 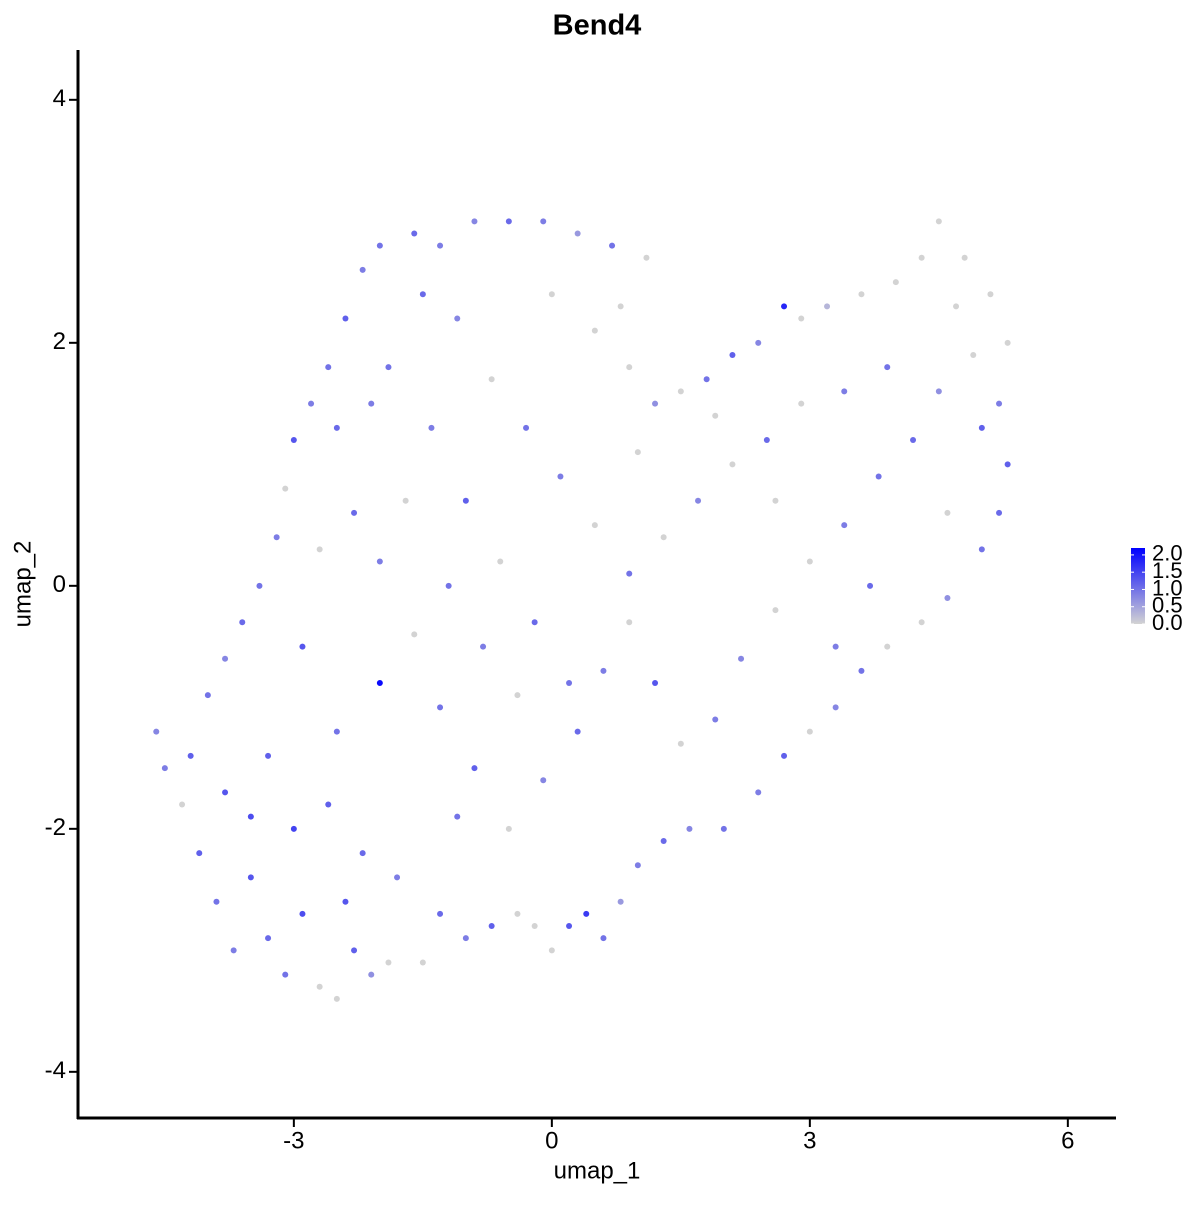 I want to click on x-tick-label: 6, so click(x=1067, y=1140).